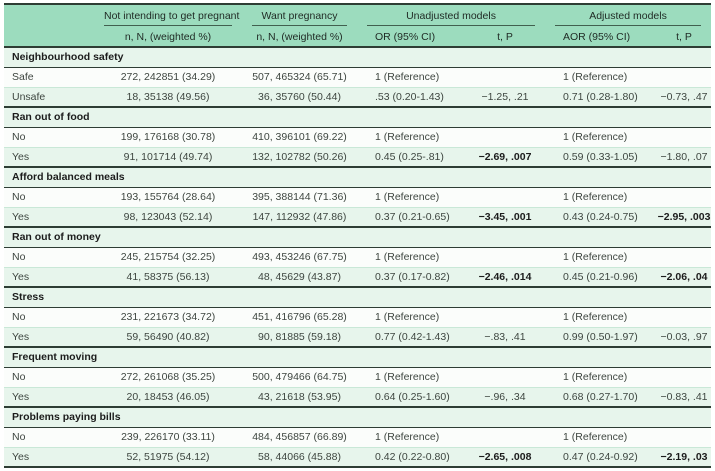  Describe the element at coordinates (684, 277) in the screenshot. I see `aor-t-p-cell: −2.06, .04` at that location.